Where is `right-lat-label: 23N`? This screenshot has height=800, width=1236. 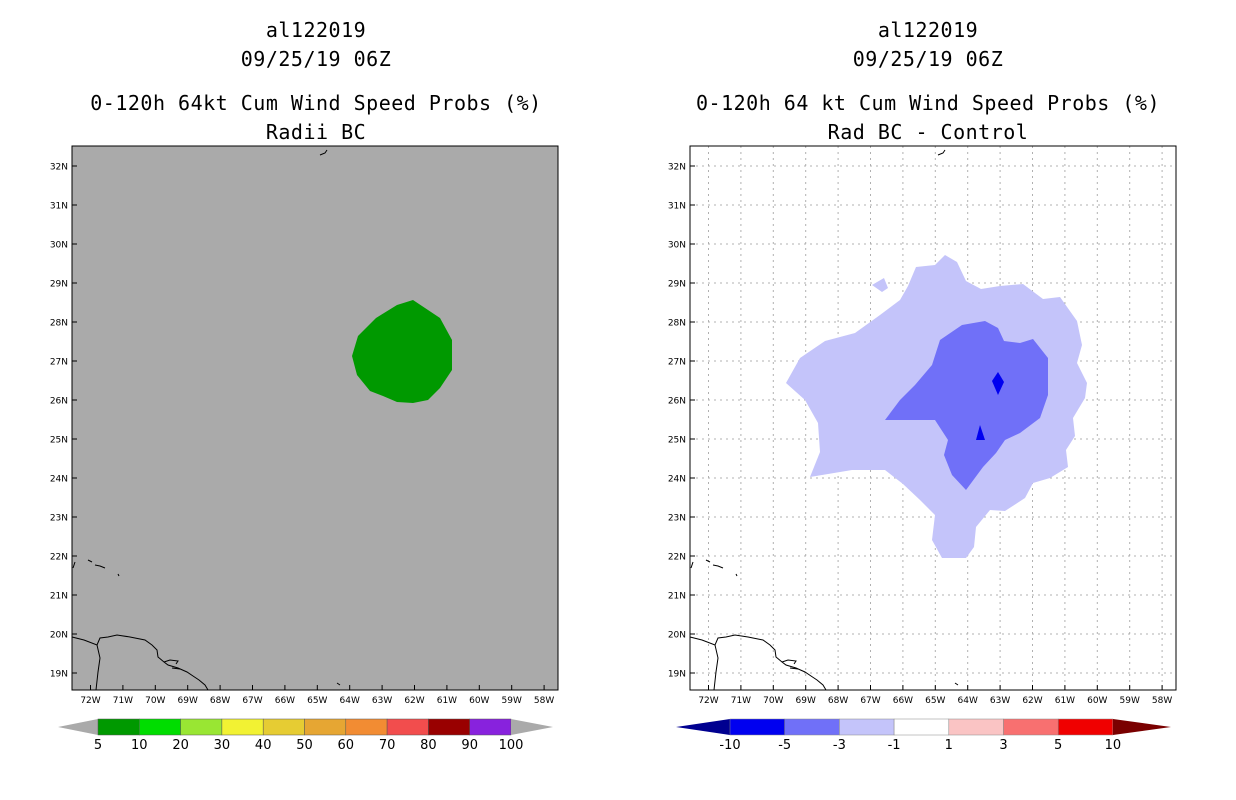
right-lat-label: 23N is located at coordinates (677, 519).